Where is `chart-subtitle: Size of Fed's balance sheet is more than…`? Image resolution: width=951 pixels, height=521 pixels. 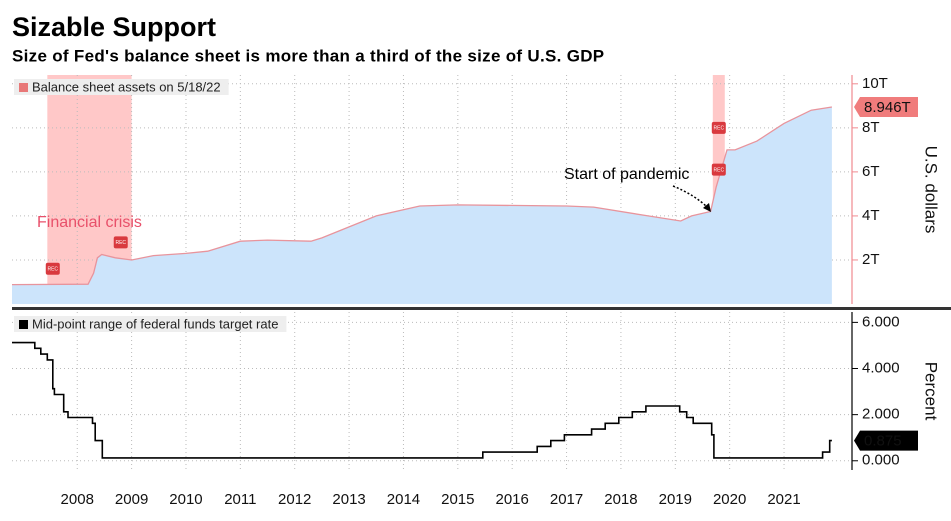 chart-subtitle: Size of Fed's balance sheet is more than… is located at coordinates (308, 55).